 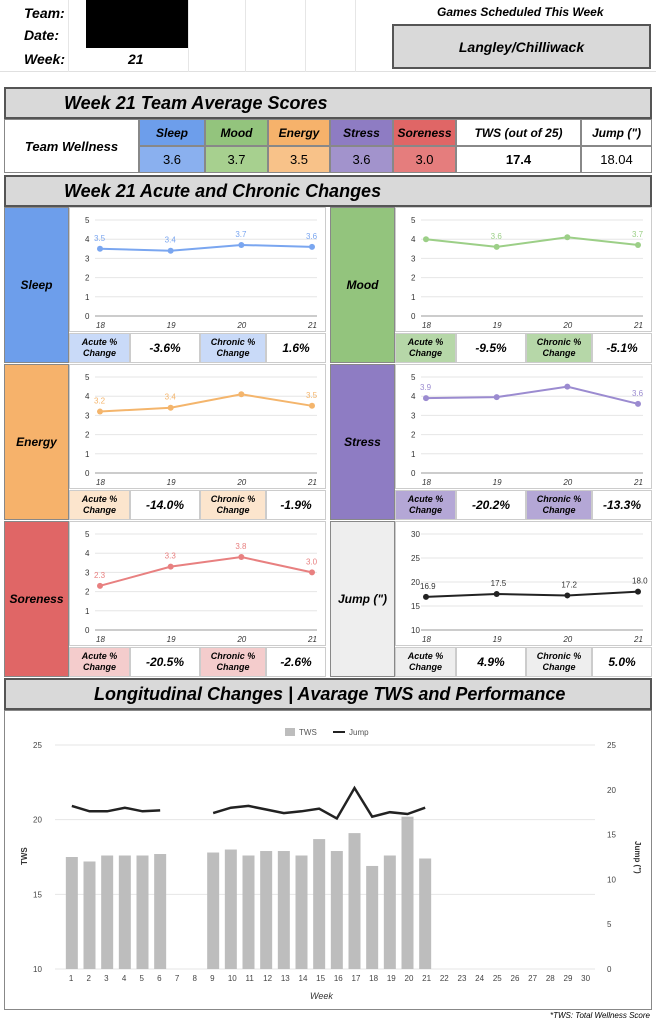 I want to click on panel-svg-3: 0 1 2 3 4 5 18 19 20 21 3.9 3.6, so click(x=527, y=430).